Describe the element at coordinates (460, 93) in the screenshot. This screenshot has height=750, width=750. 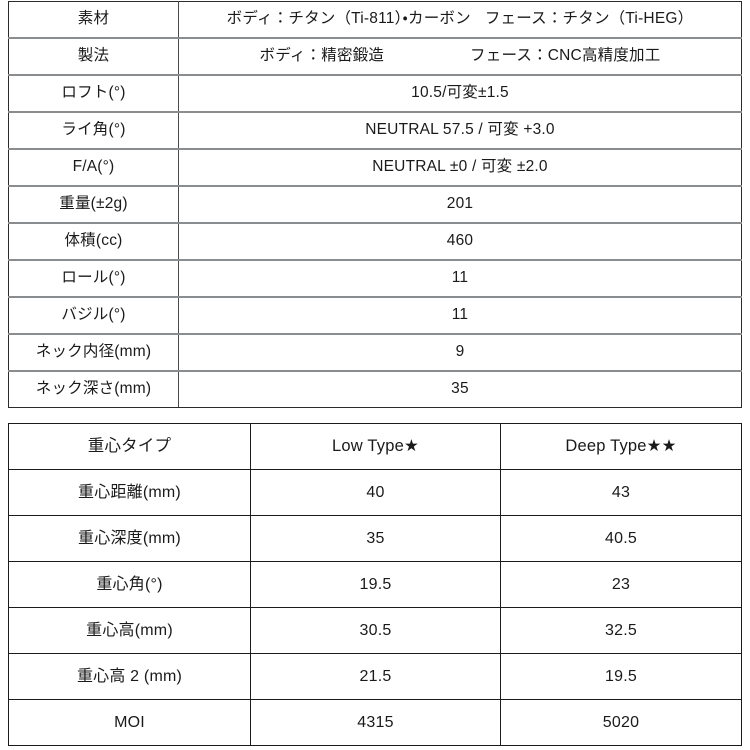
I see `spec-value-cell: 10.5/可変±1.5` at that location.